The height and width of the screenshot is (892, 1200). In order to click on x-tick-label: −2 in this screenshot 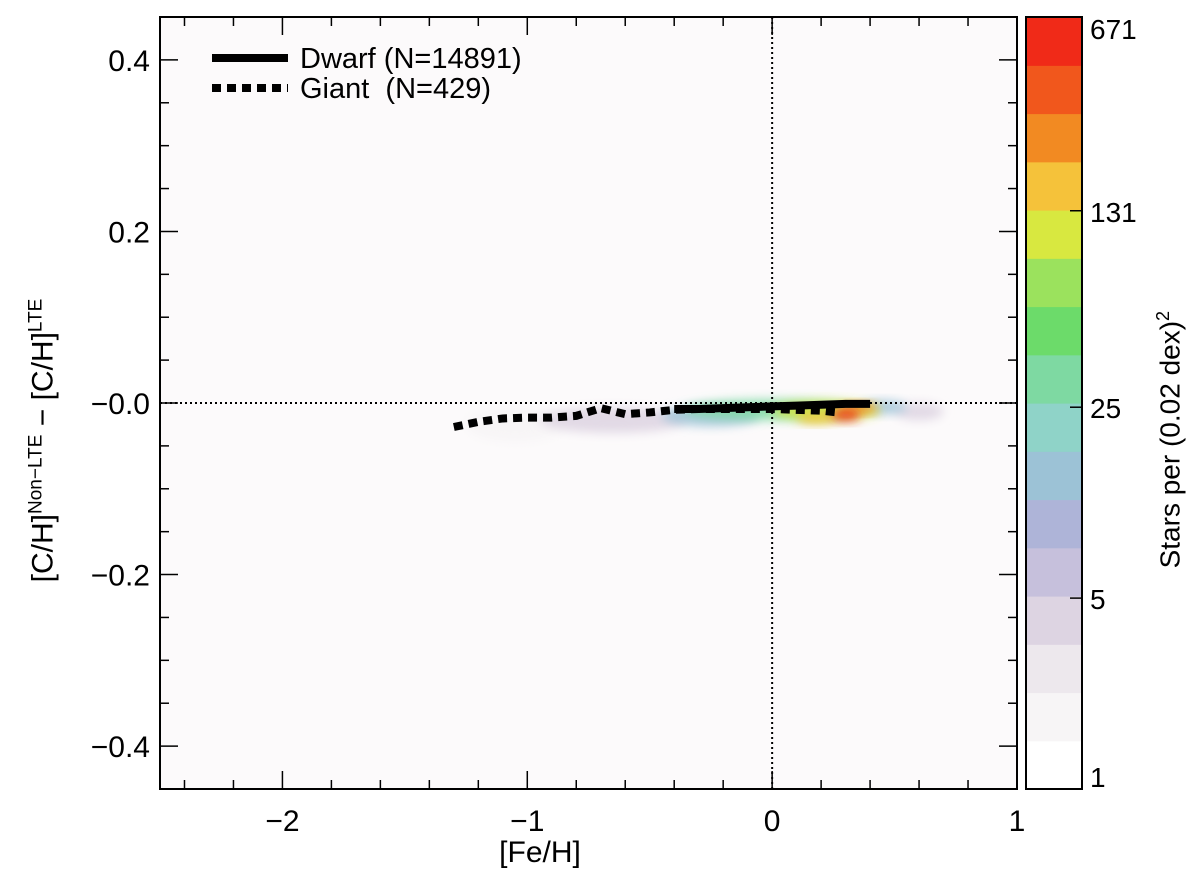, I will do `click(282, 821)`.